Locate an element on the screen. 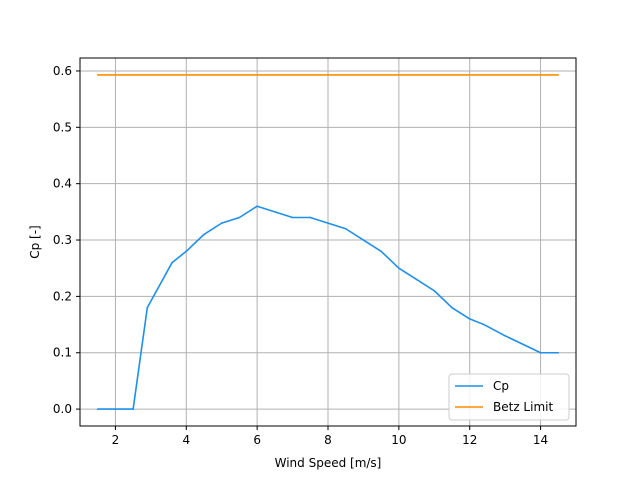  x-tick-label: 14 is located at coordinates (540, 440).